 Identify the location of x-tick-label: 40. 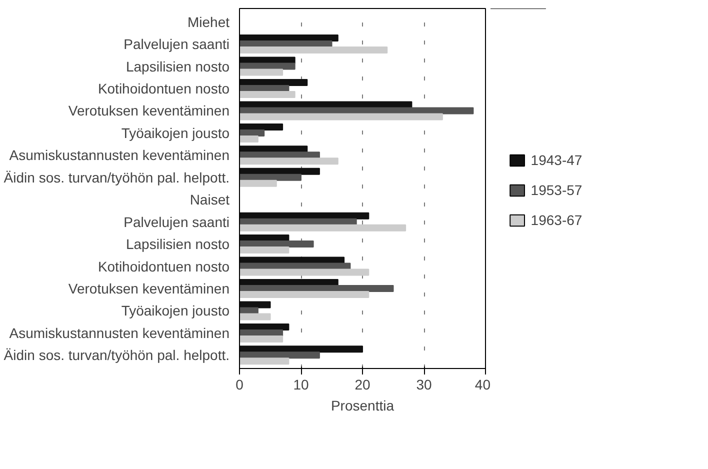
(482, 384).